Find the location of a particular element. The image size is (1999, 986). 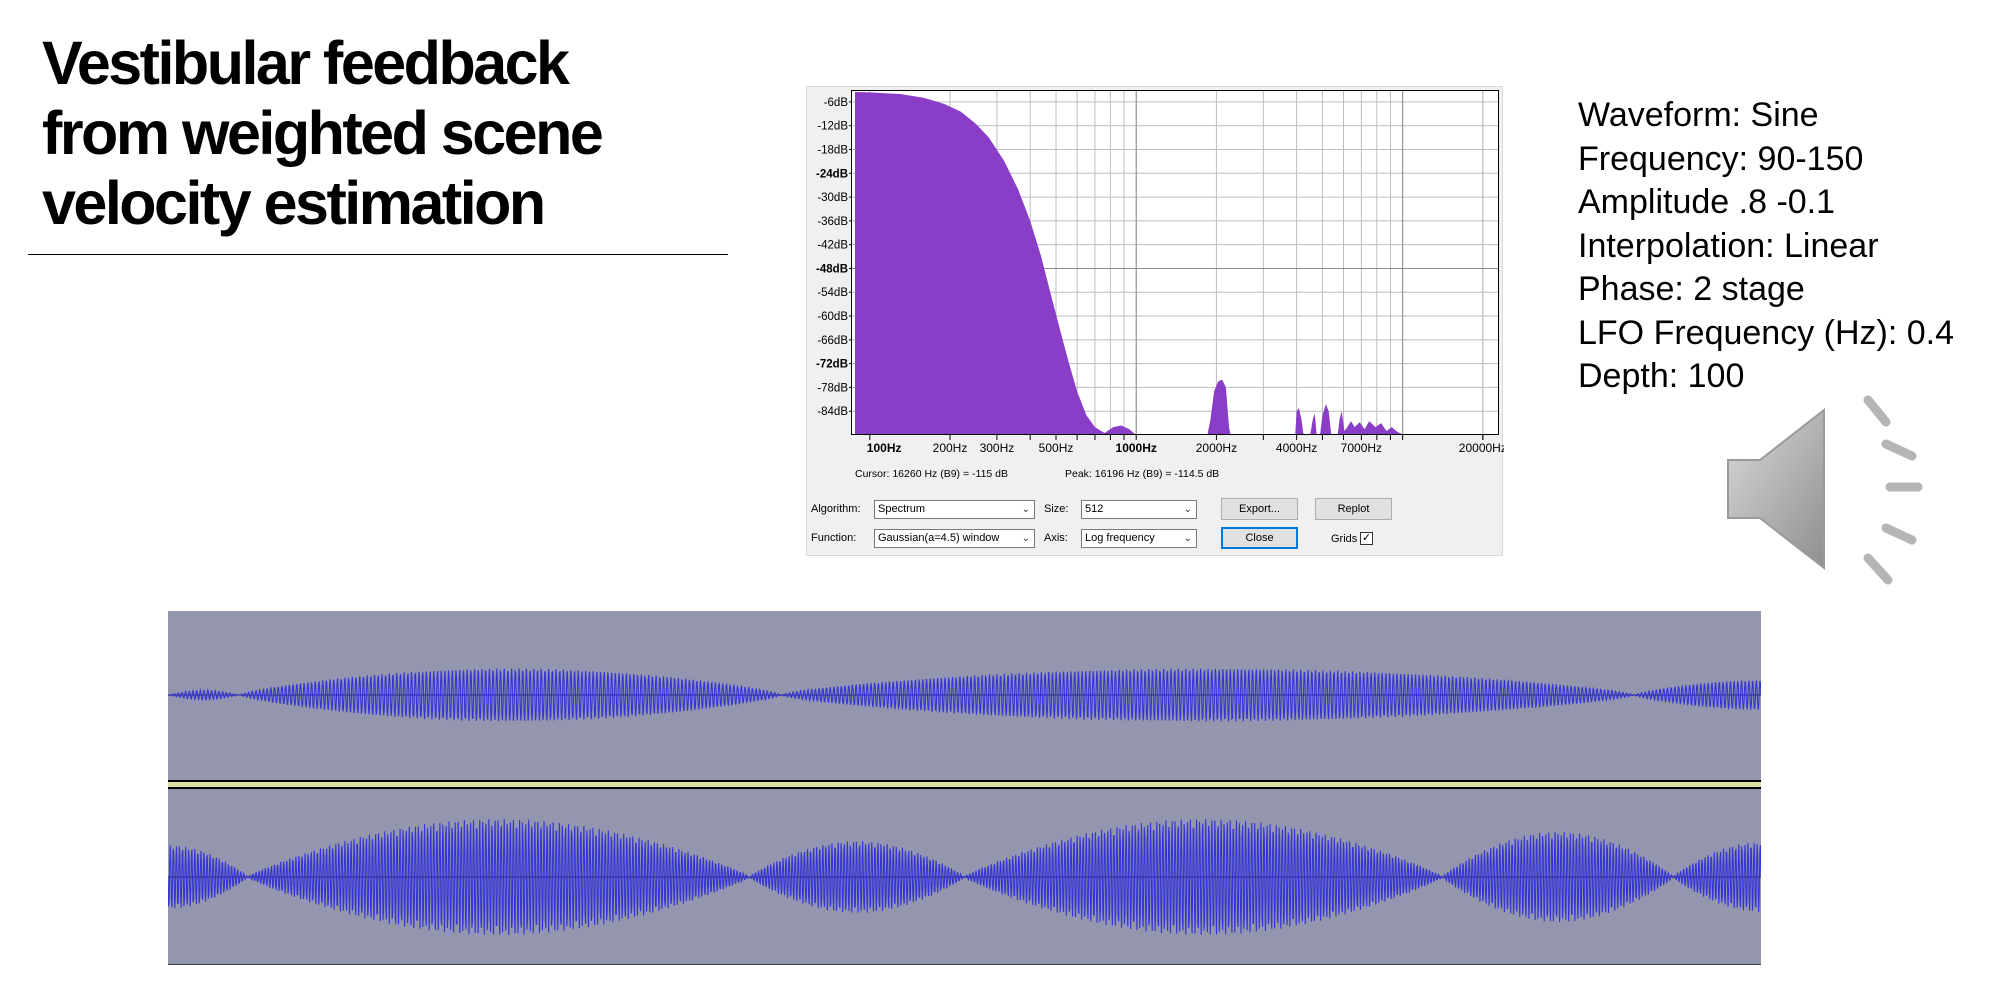

param-frequency: Frequency: 90-150 is located at coordinates (1721, 158).